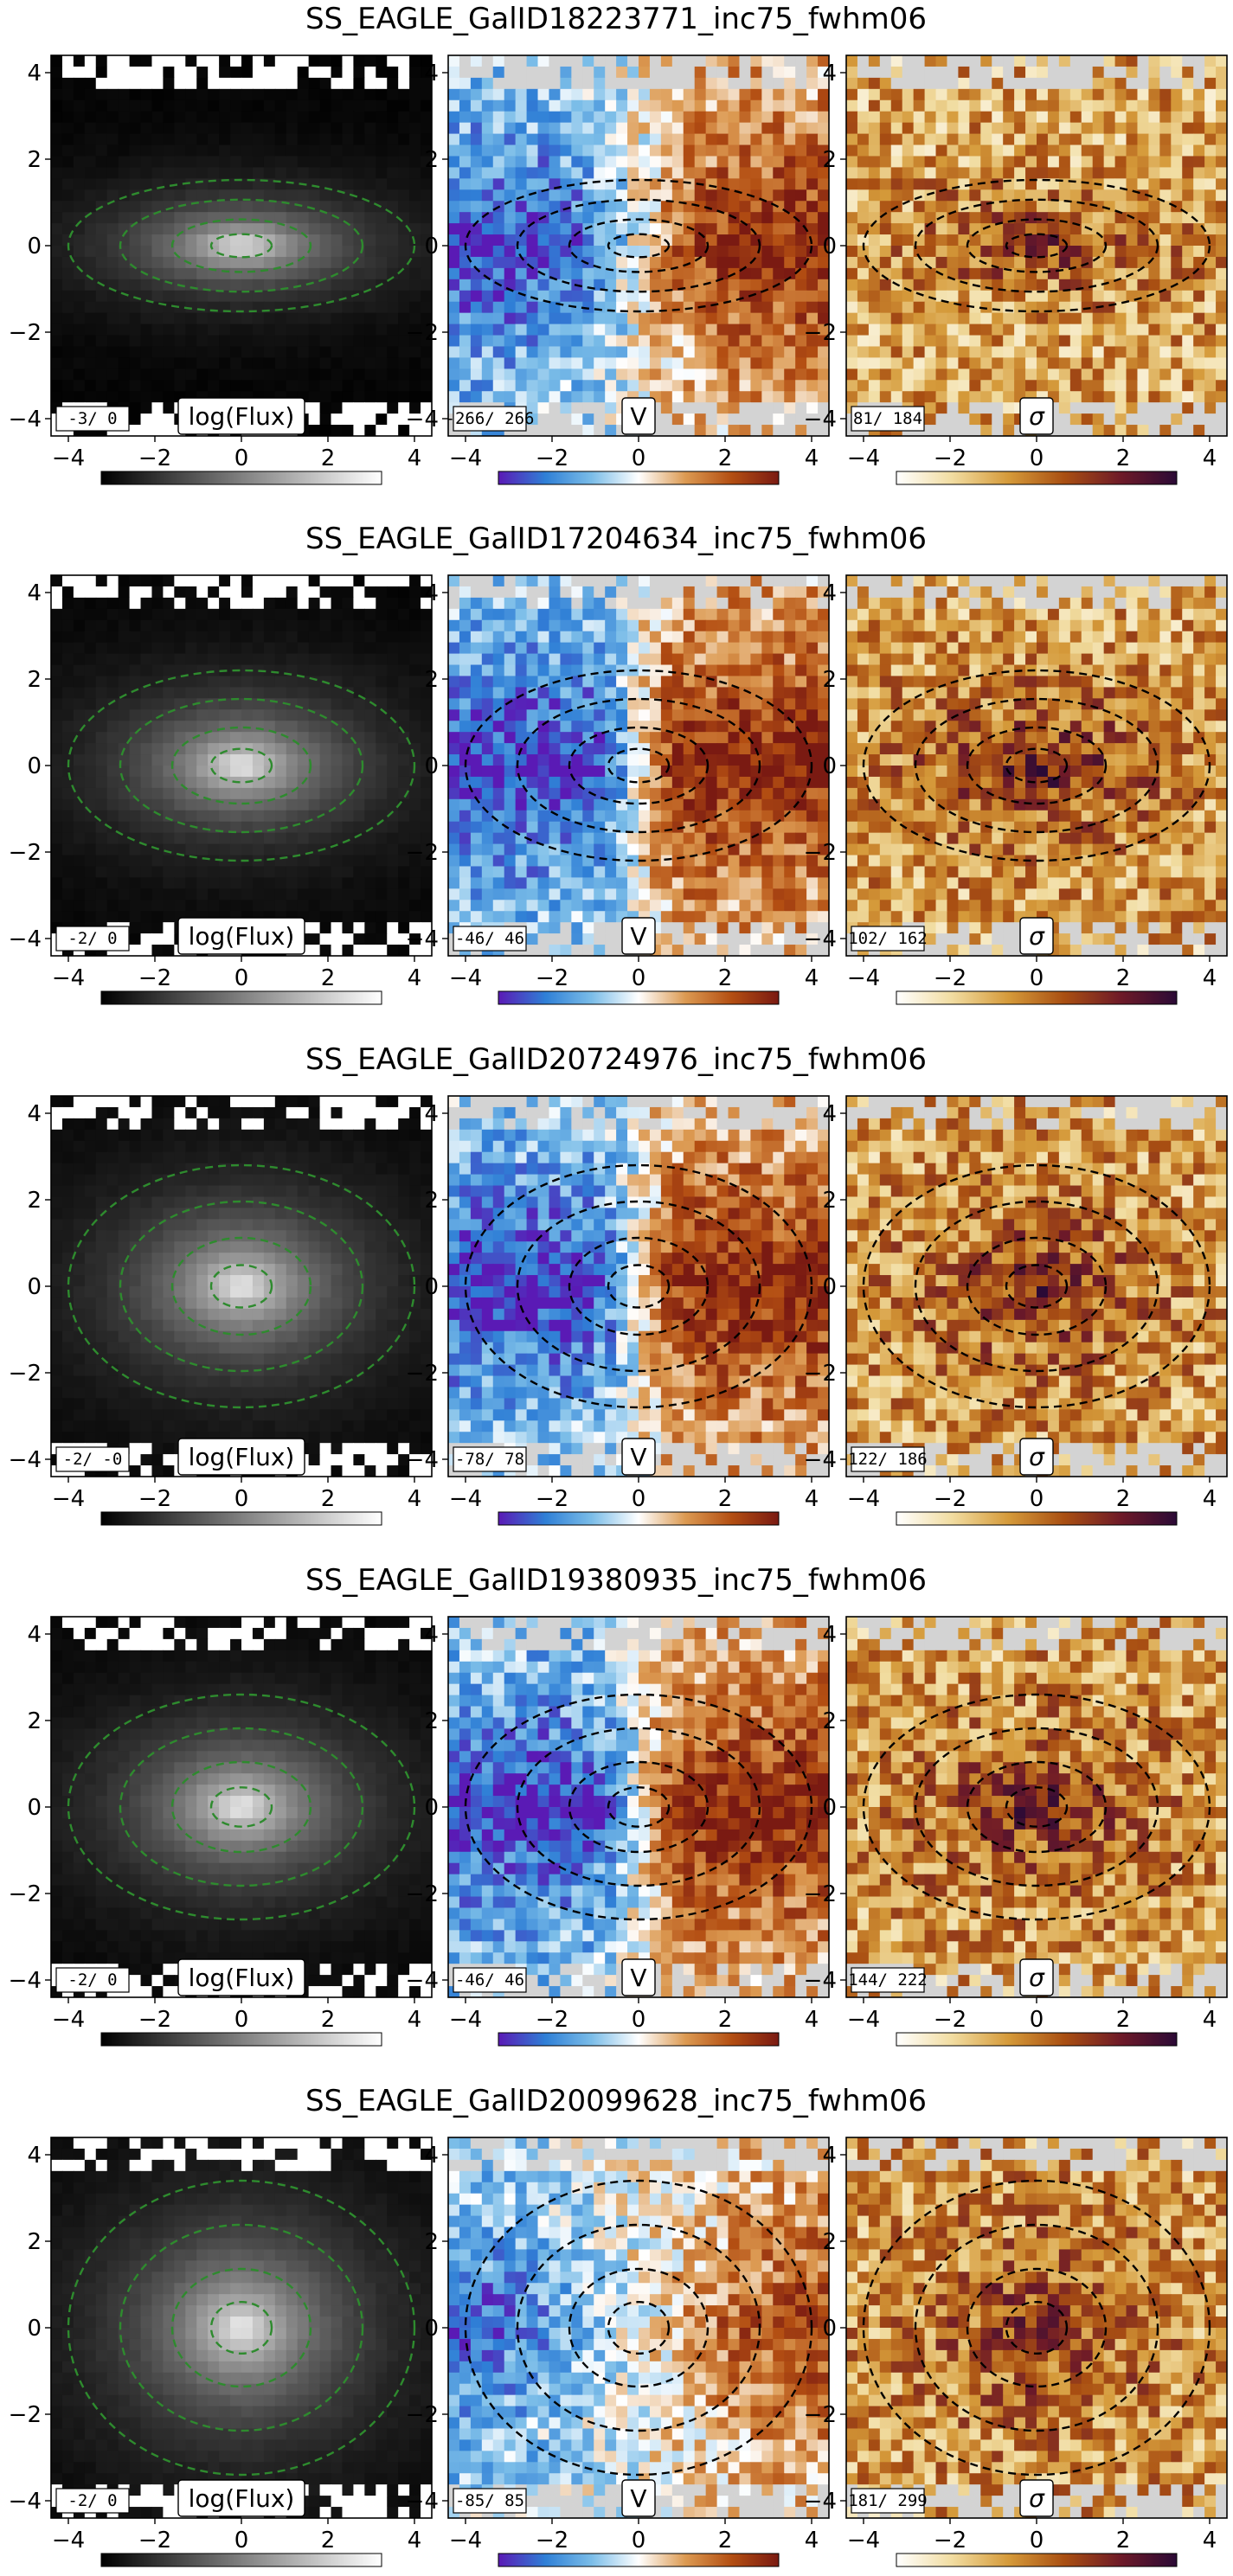  I want to click on y-tick-label: 0, so click(35, 247).